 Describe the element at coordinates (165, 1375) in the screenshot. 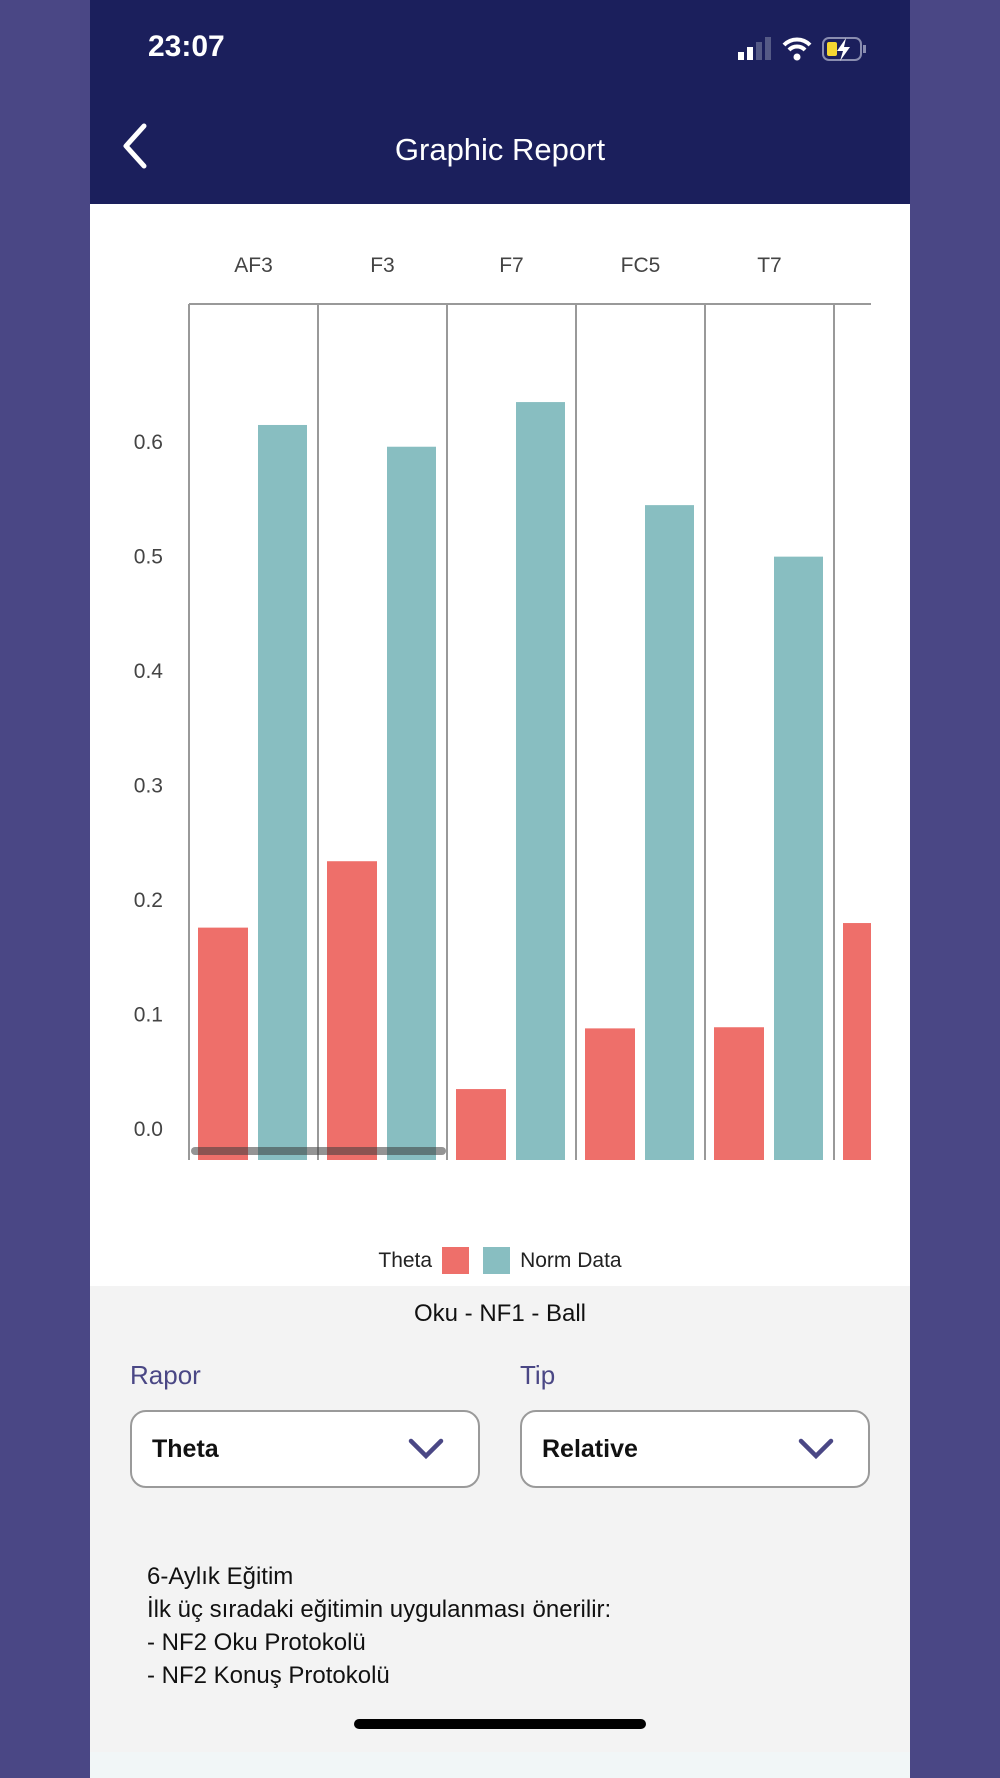

I see `rapor-label: Rapor` at that location.